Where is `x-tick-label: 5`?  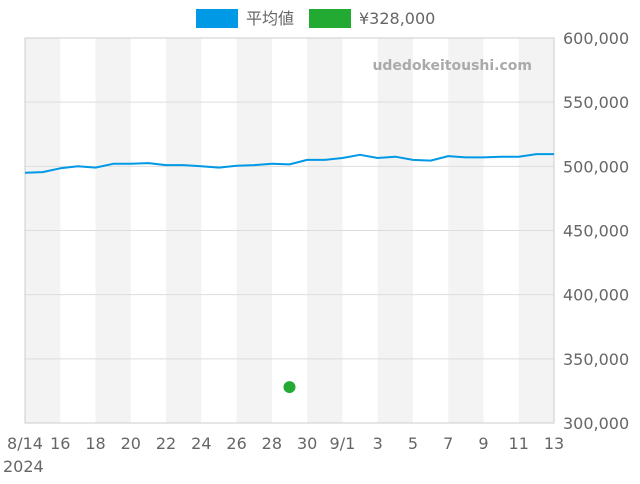 x-tick-label: 5 is located at coordinates (413, 443).